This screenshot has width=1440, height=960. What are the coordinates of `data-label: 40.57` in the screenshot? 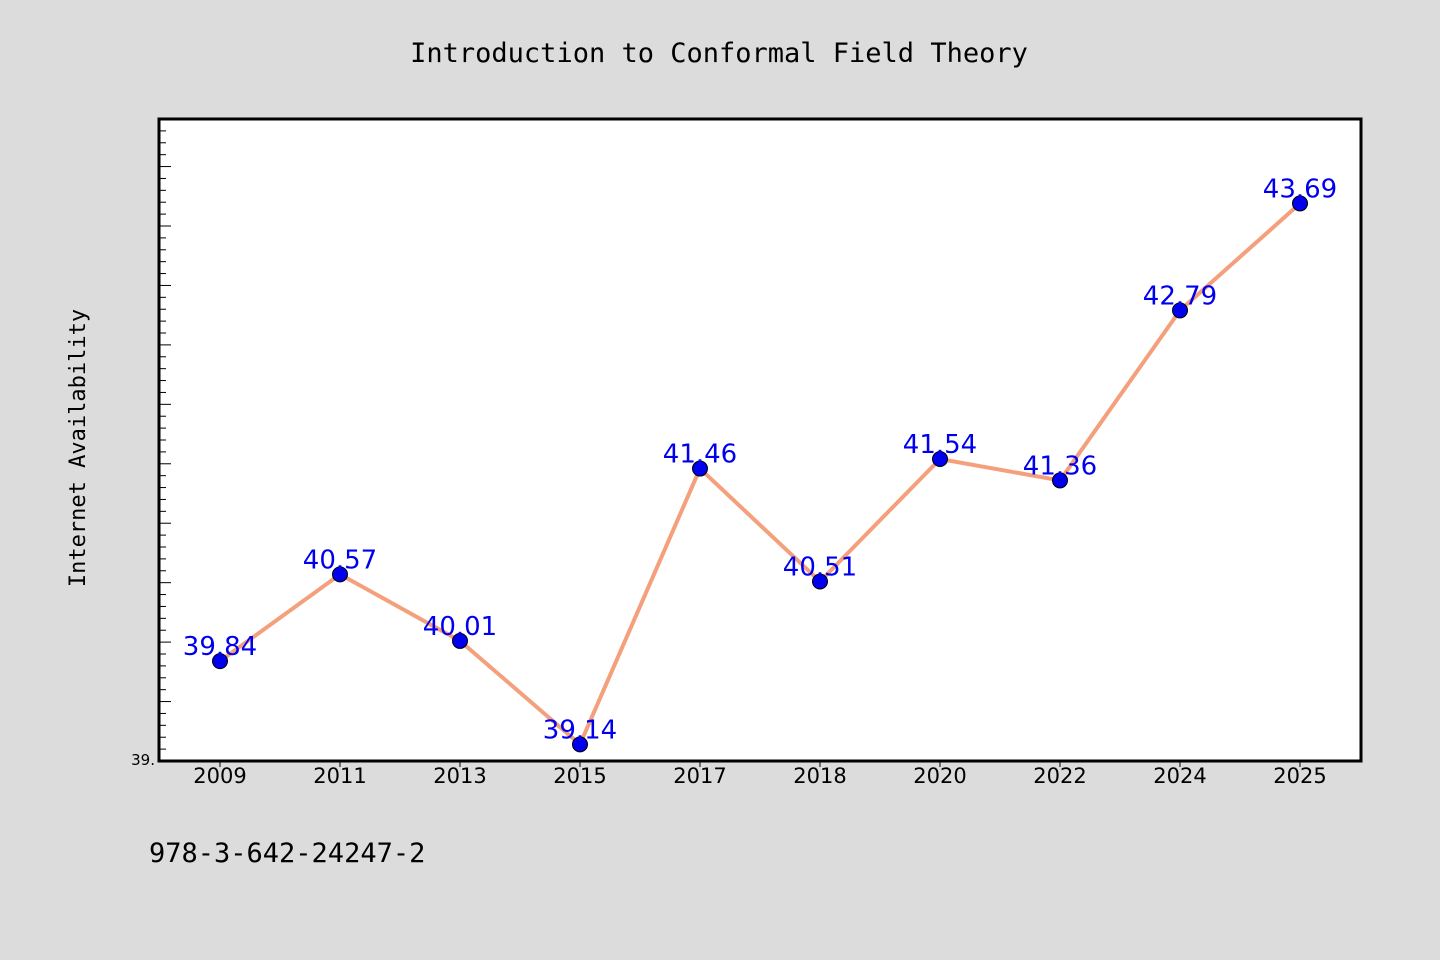 It's located at (340, 560).